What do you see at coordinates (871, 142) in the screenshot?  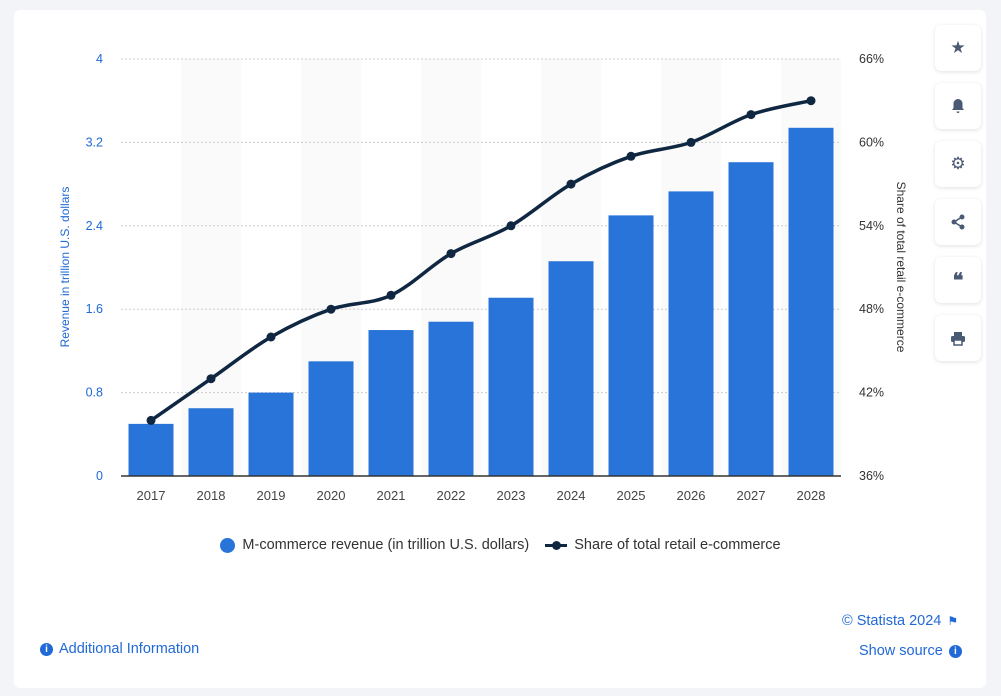 I see `right-tick-label: 60%` at bounding box center [871, 142].